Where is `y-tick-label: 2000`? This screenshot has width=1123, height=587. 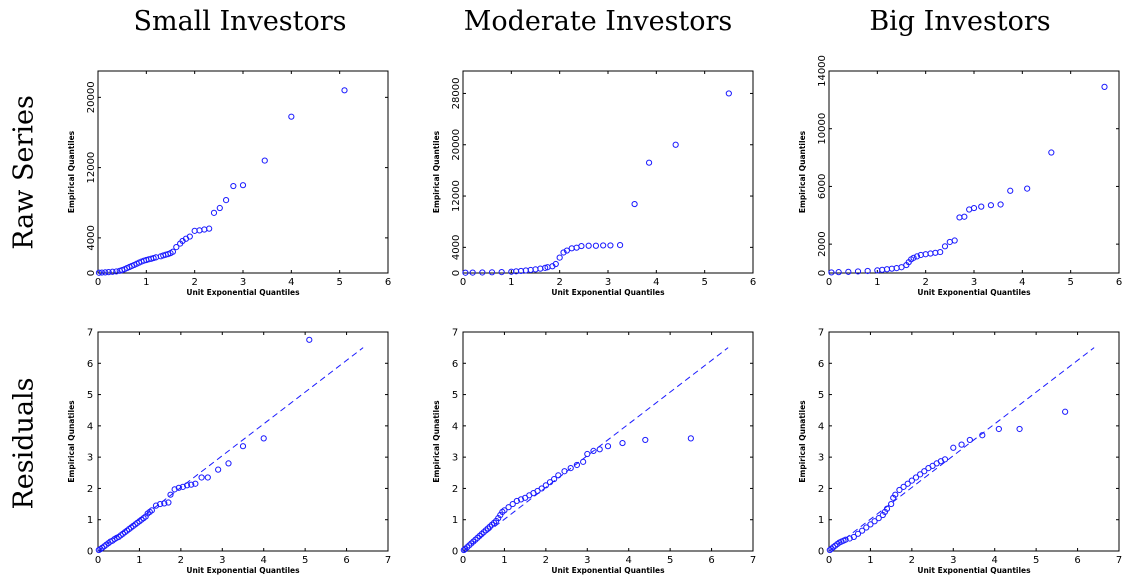
y-tick-label: 2000 is located at coordinates (822, 243).